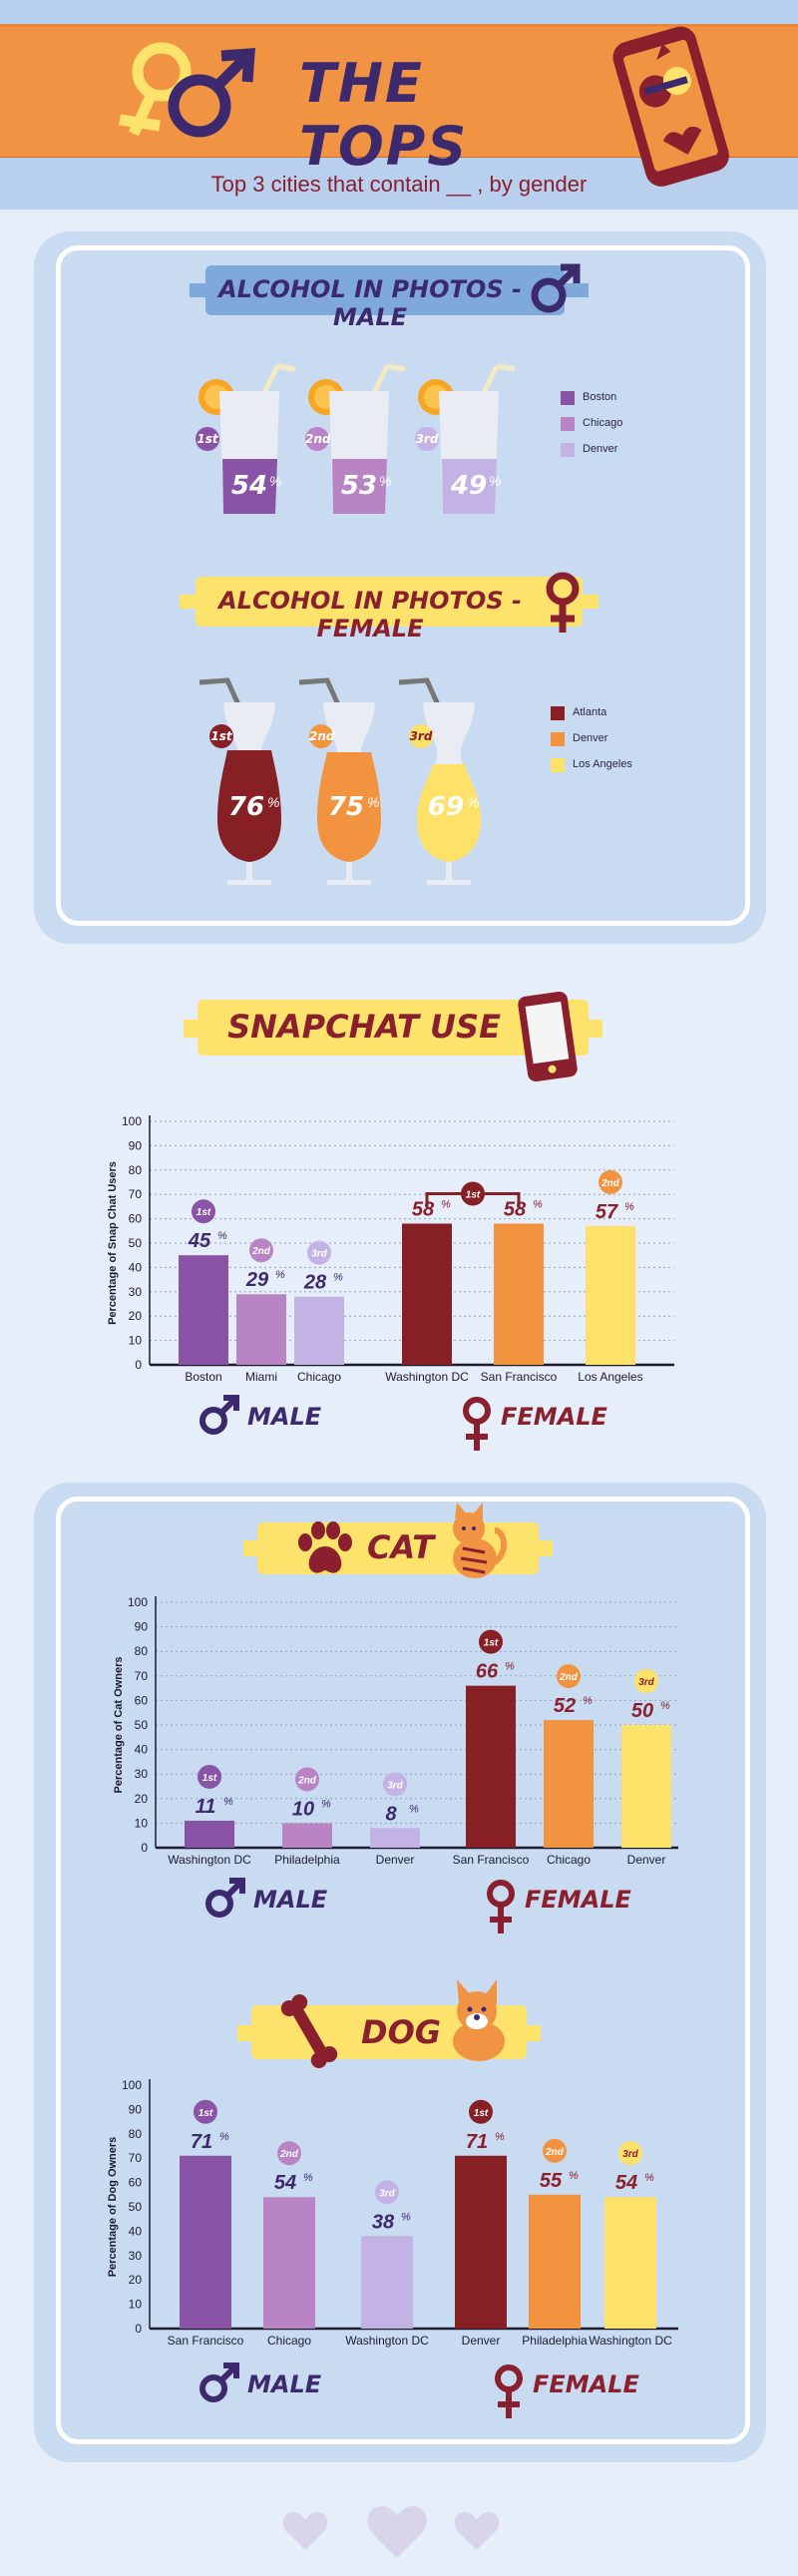 Image resolution: width=798 pixels, height=2576 pixels. I want to click on x-tick-label: Philadelphia, so click(555, 2341).